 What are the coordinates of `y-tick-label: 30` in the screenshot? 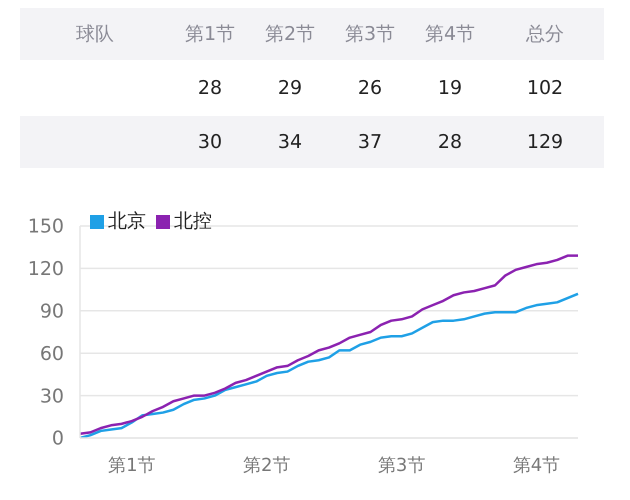 It's located at (52, 396).